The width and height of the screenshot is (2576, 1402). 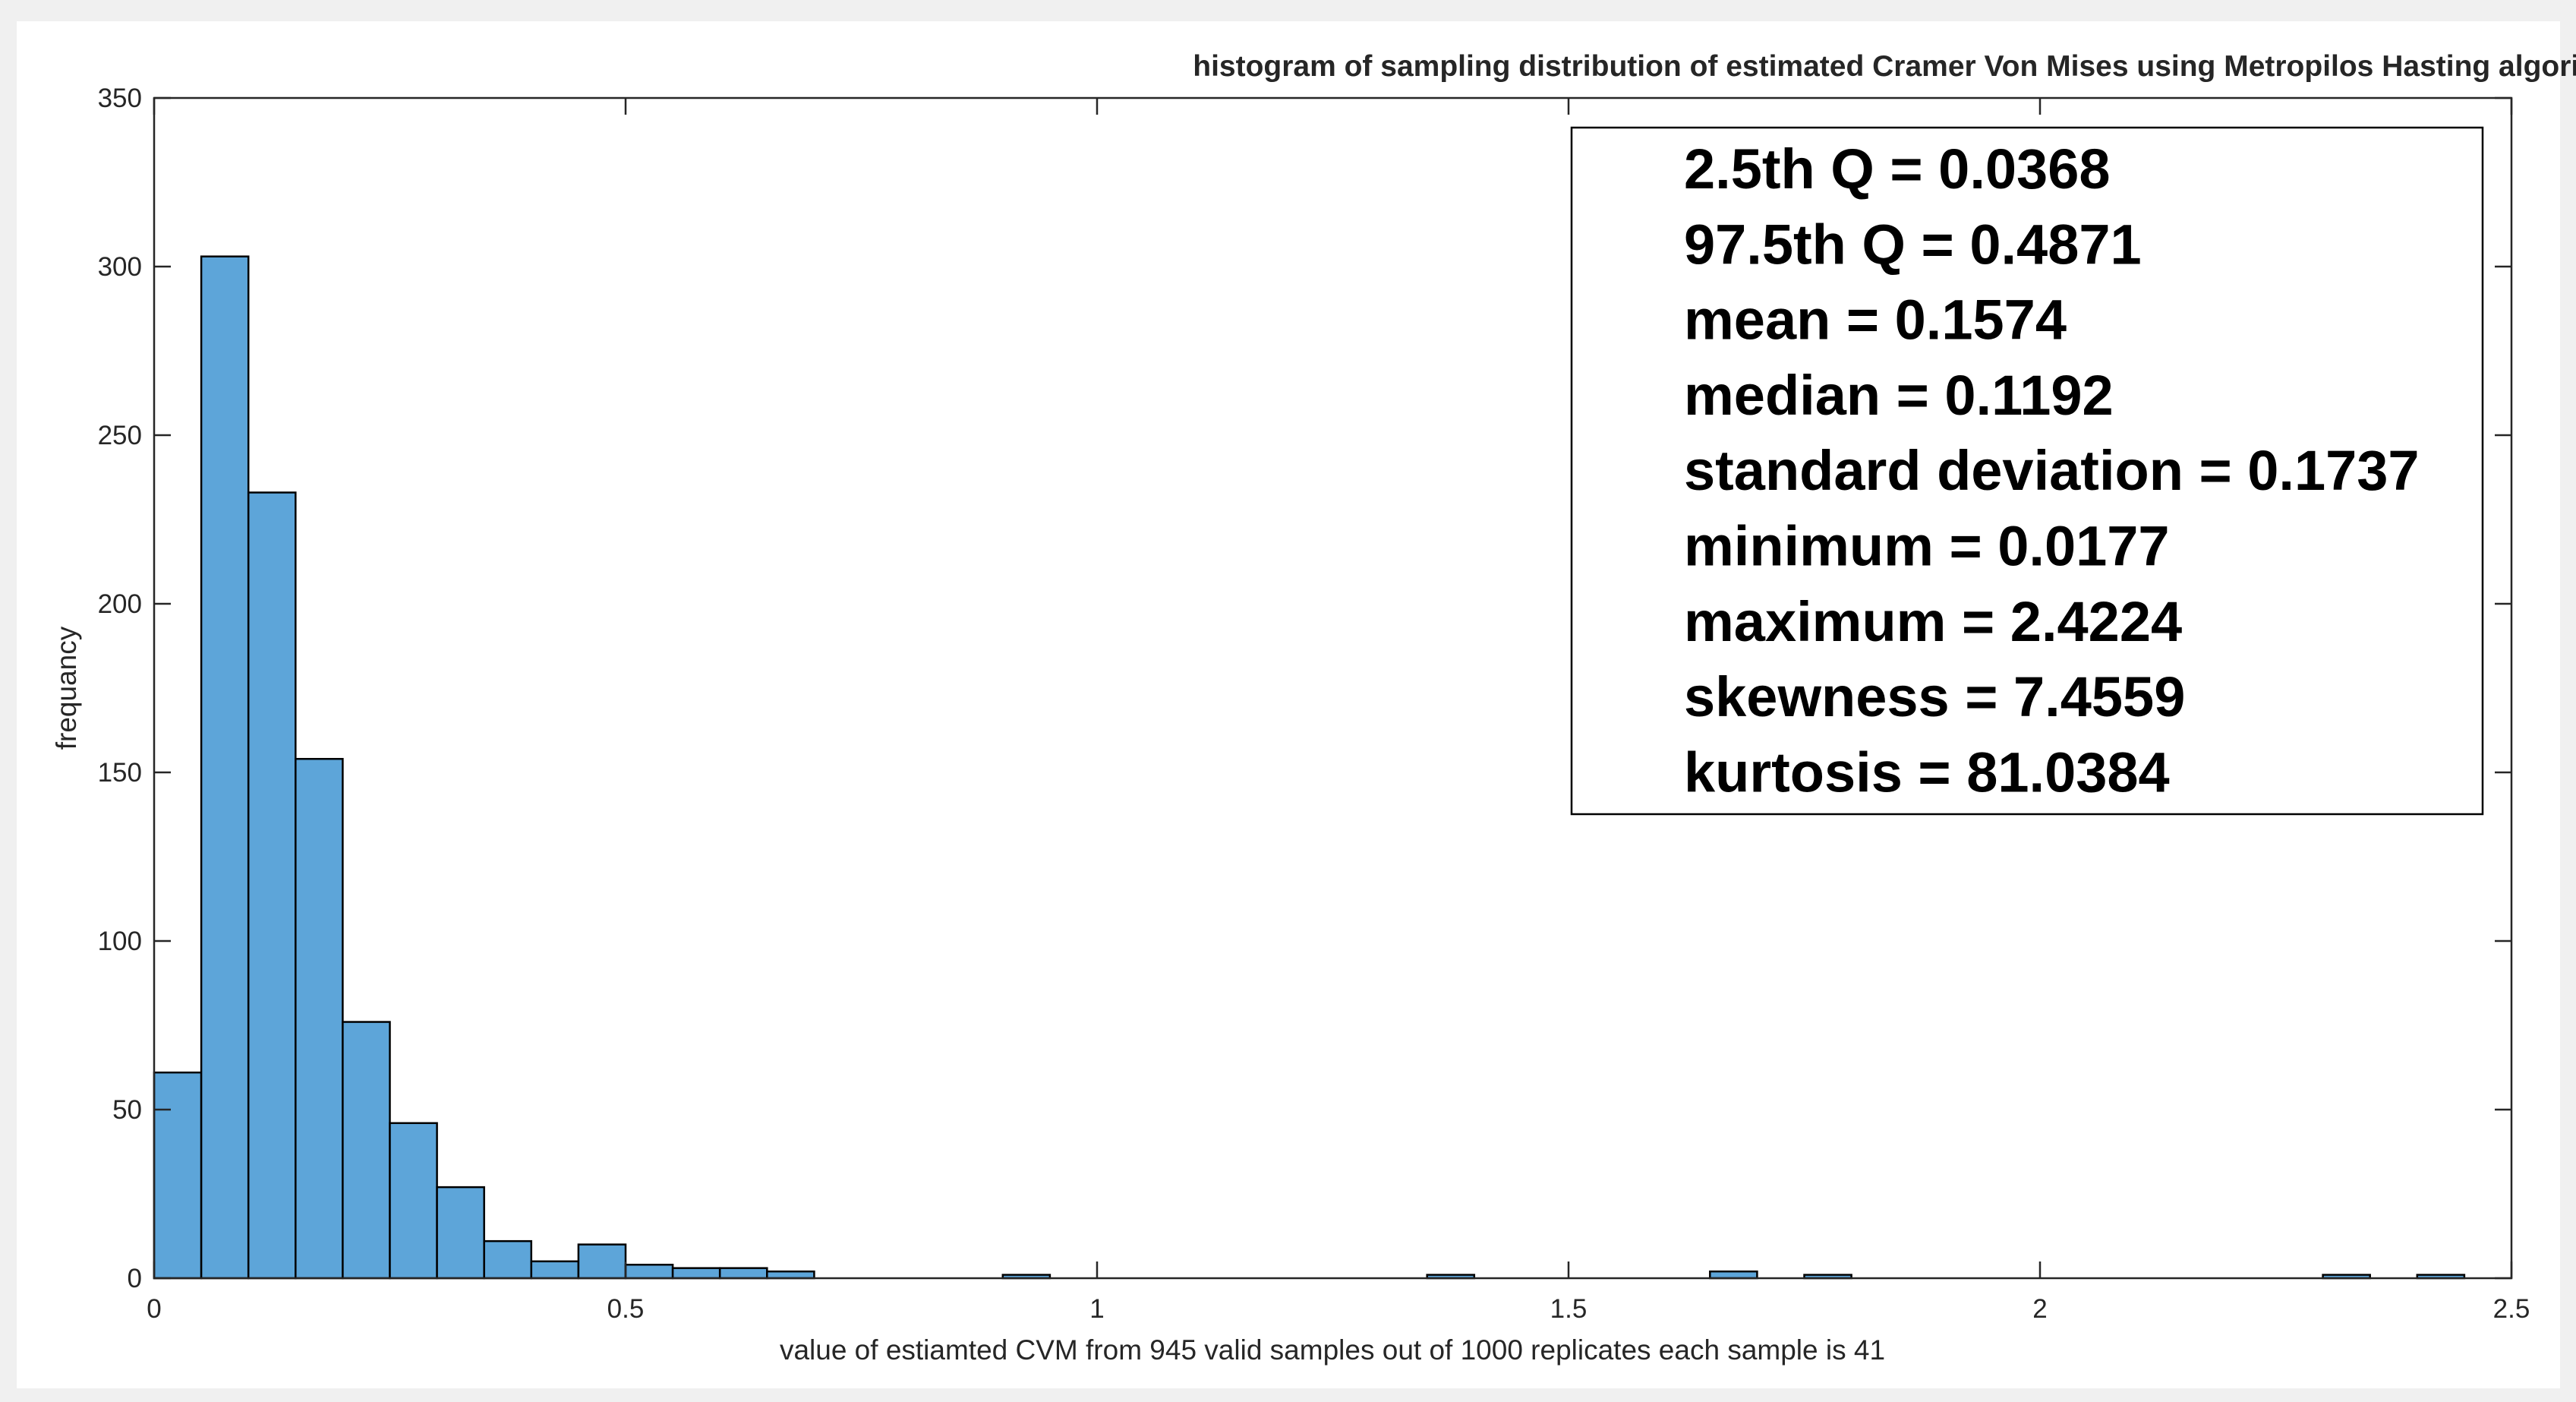 I want to click on stats-line-6: maximum = 2.4224, so click(x=1933, y=621).